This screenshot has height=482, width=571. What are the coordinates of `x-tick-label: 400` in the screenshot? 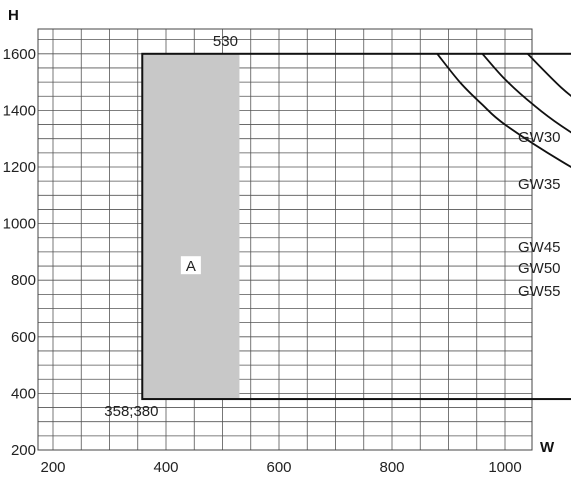 It's located at (165, 467).